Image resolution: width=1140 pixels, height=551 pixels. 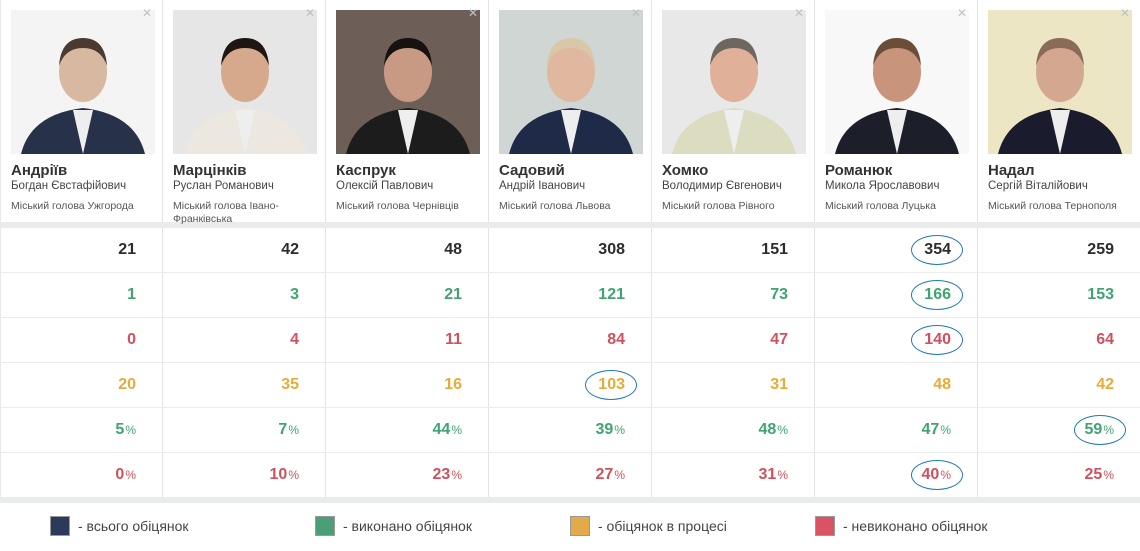 I want to click on cell-value: 5, so click(x=120, y=429).